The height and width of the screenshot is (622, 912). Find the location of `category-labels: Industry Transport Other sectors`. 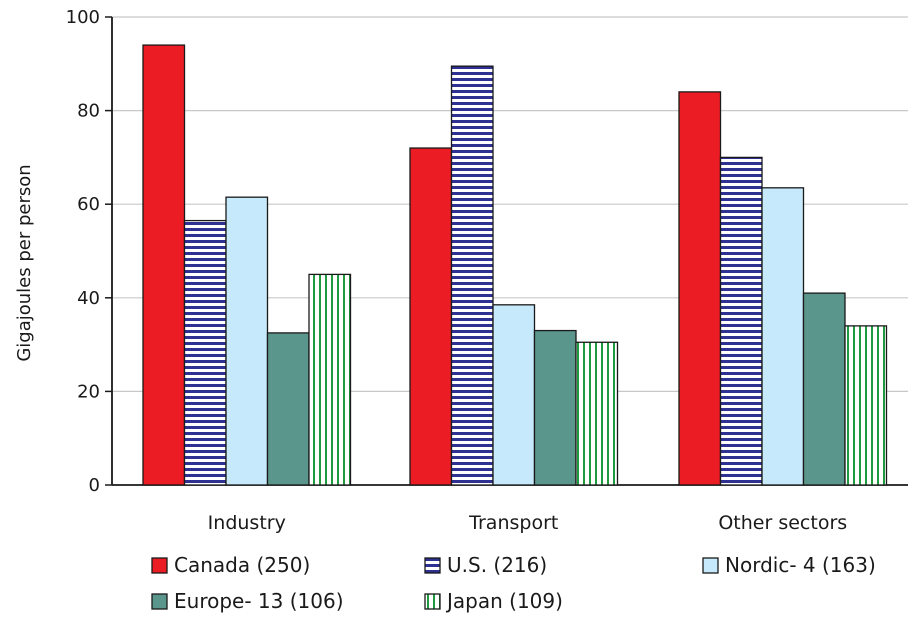

category-labels: Industry Transport Other sectors is located at coordinates (527, 523).